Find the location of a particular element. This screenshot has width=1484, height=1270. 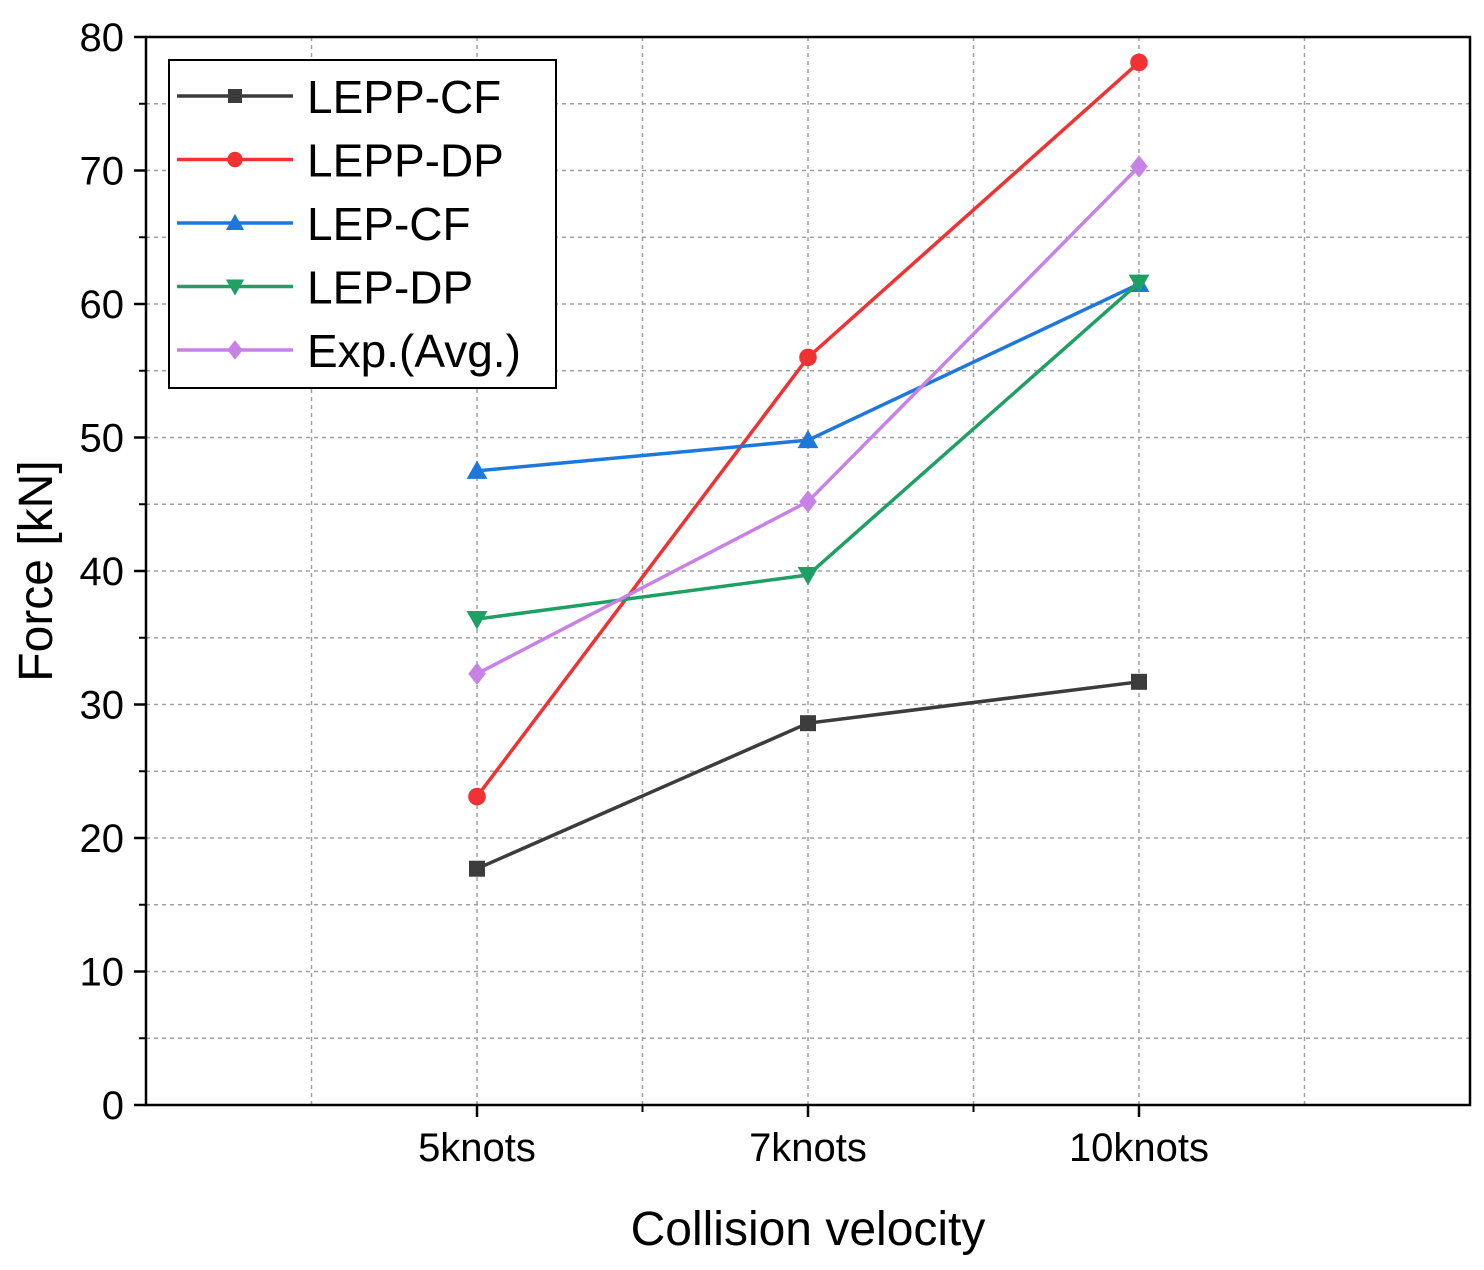

y-tick-label: 0 is located at coordinates (113, 1106).